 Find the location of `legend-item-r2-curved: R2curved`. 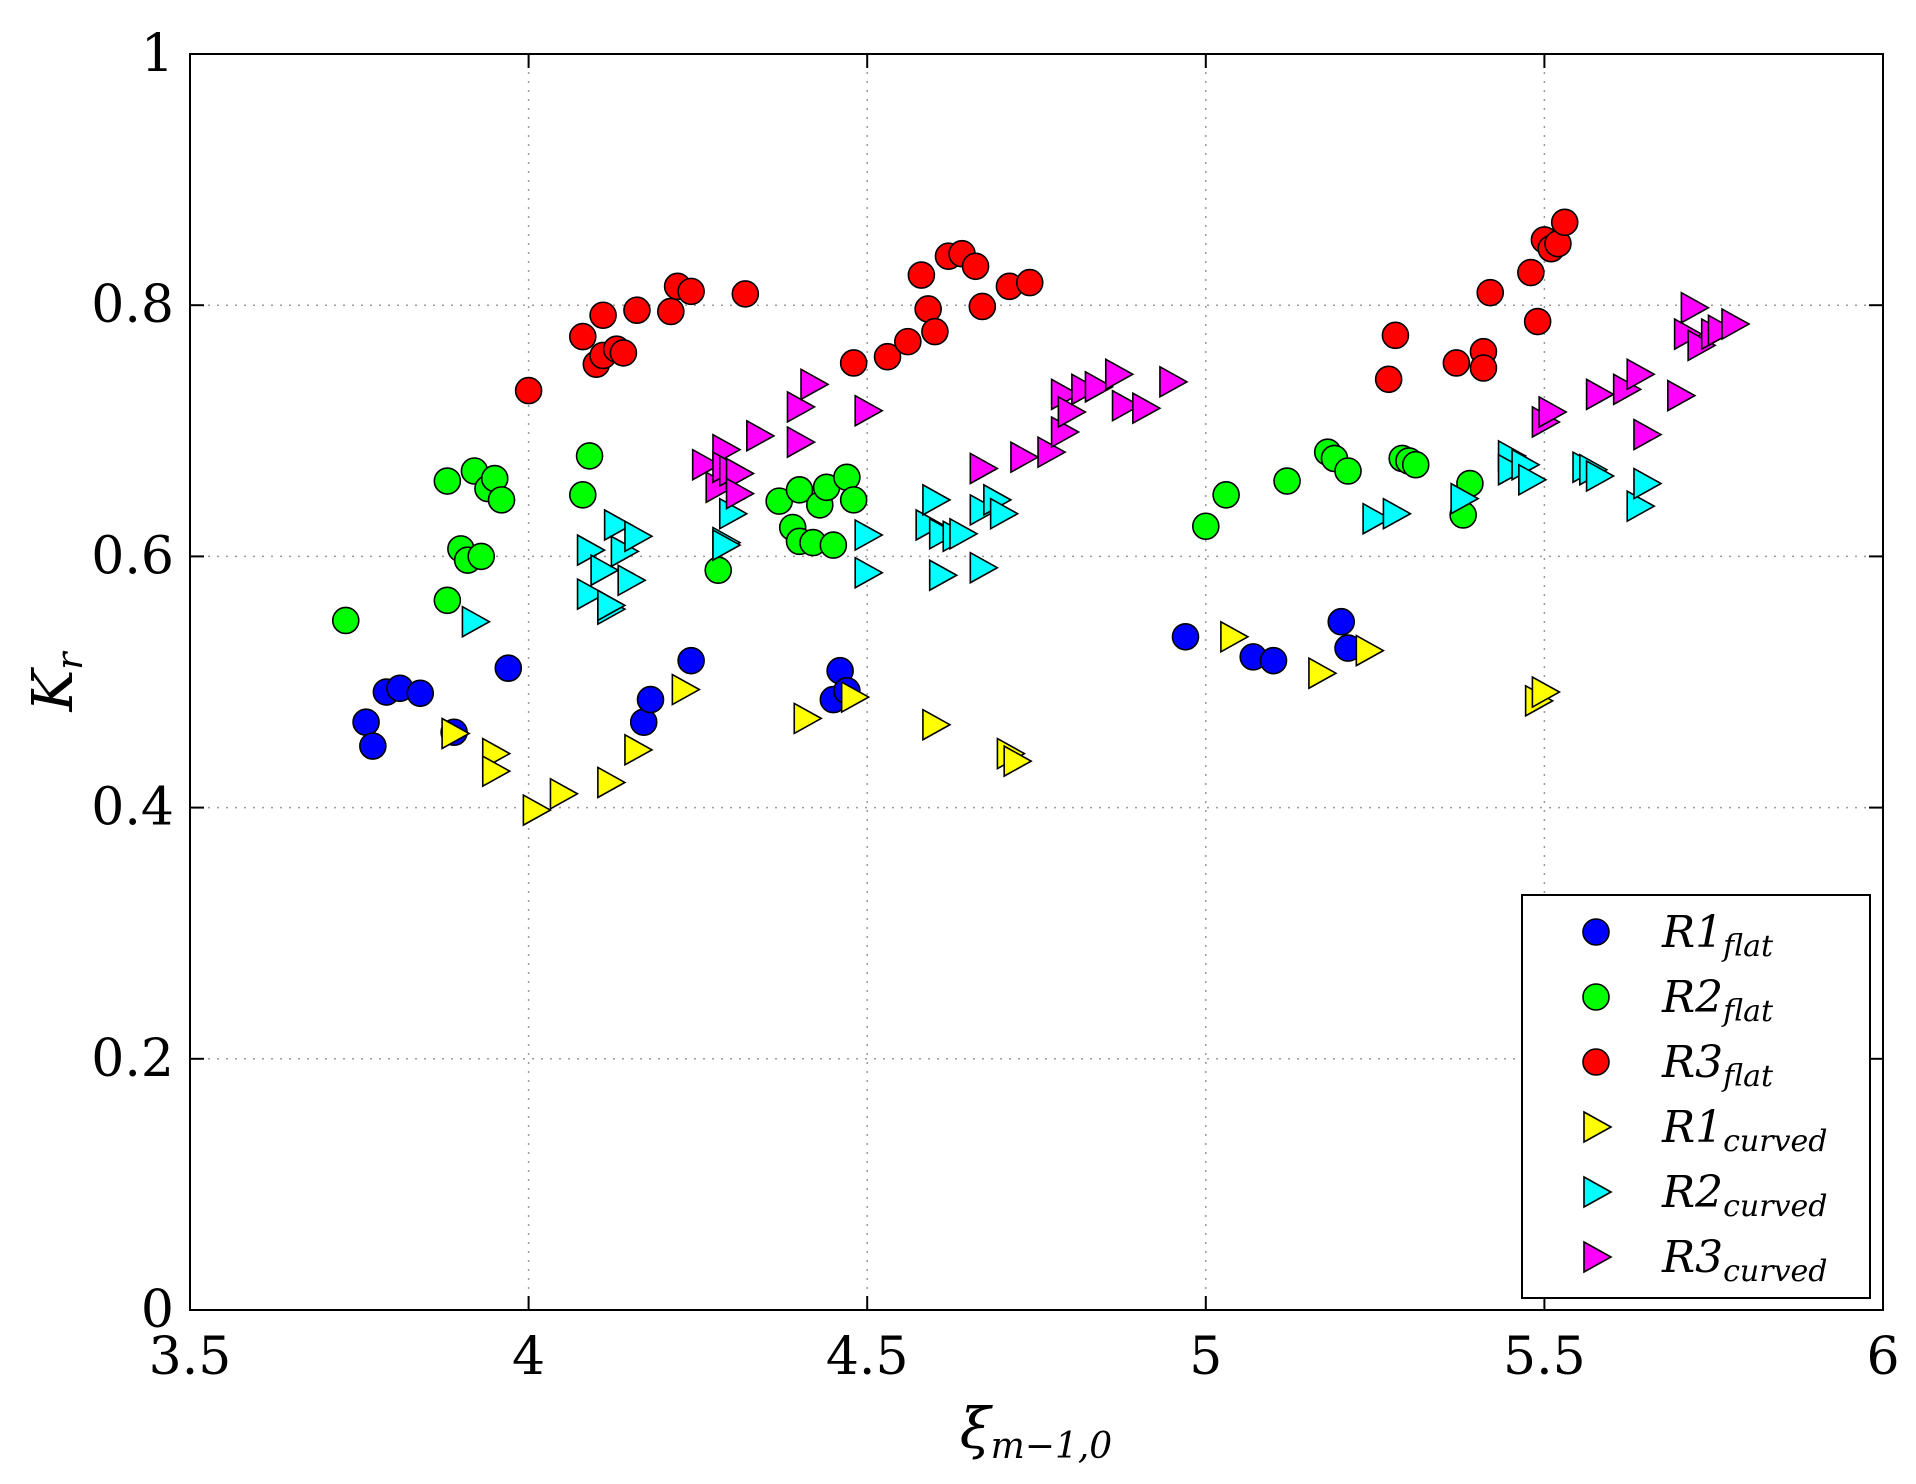

legend-item-r2-curved: R2curved is located at coordinates (1705, 1195).